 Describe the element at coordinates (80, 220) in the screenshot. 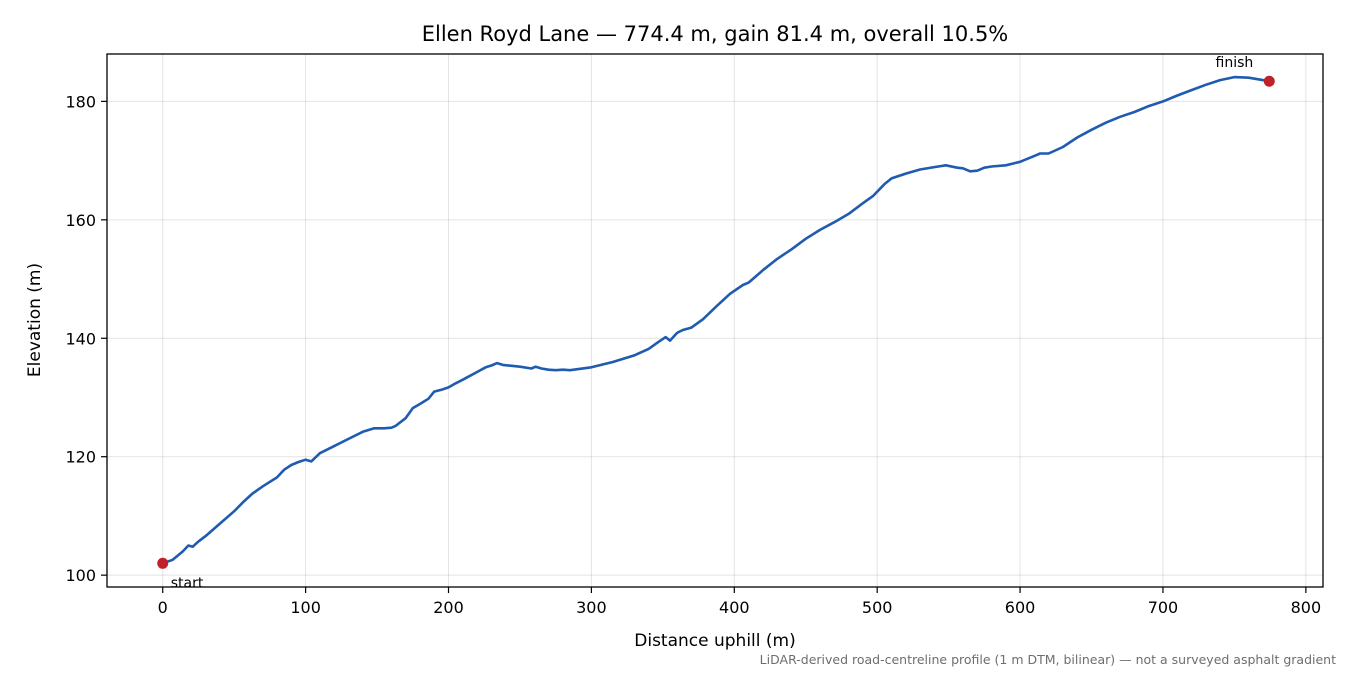

I see `y-tick-label: 160` at that location.